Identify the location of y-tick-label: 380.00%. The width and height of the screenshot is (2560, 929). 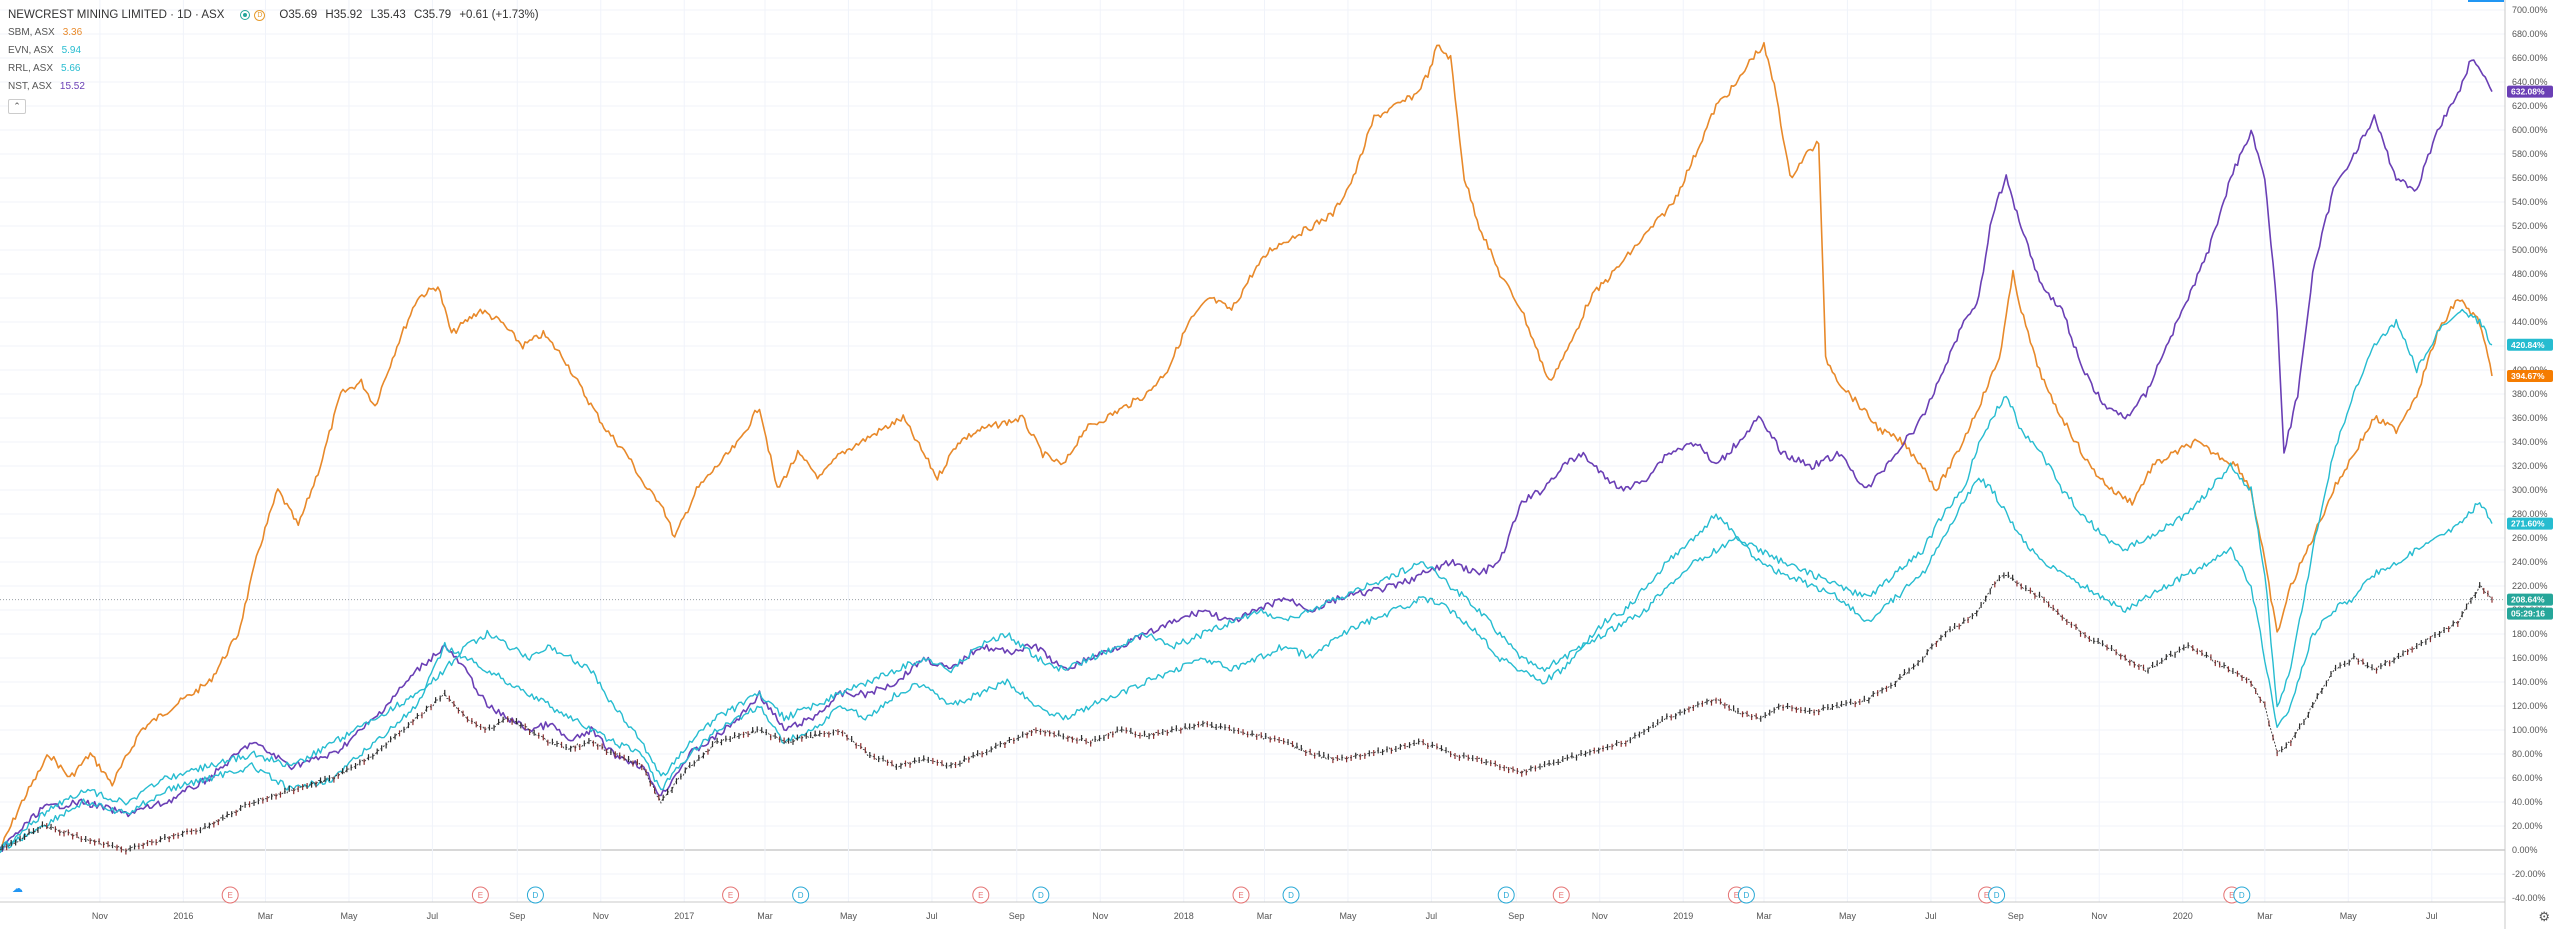
(2530, 394).